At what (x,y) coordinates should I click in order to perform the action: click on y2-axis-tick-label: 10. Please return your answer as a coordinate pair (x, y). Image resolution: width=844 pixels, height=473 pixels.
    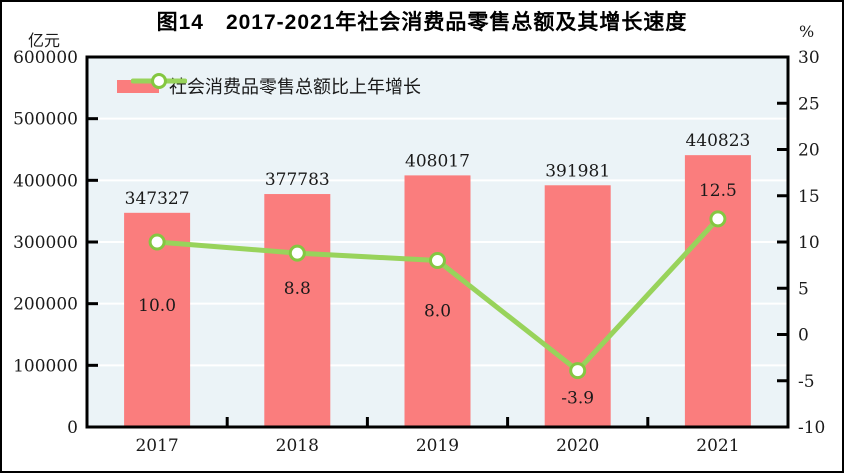
    Looking at the image, I should click on (809, 243).